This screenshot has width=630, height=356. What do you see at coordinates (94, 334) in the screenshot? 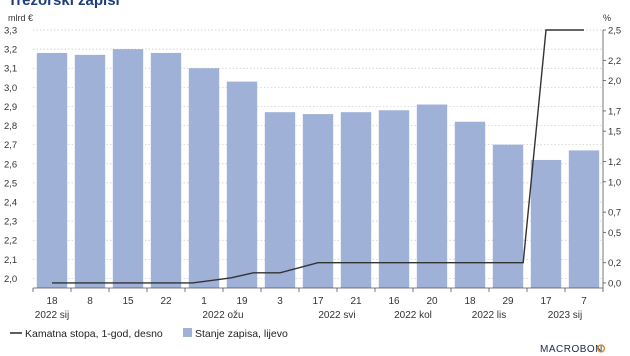
I see `legend-label-rate: Kamatna stopa, 1-god, desno` at bounding box center [94, 334].